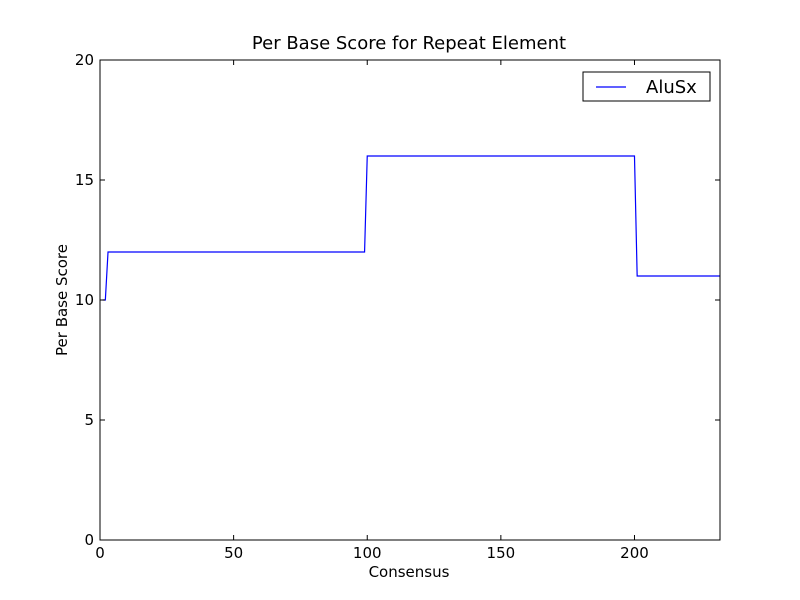 The image size is (800, 600). I want to click on x-tick-label: 0, so click(100, 553).